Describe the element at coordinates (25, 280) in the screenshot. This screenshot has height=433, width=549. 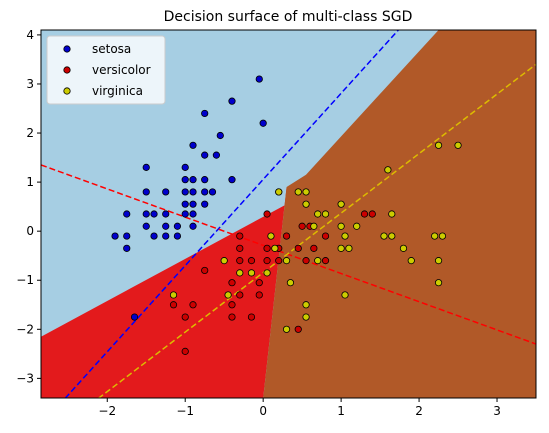
I see `y-tick-label: −1` at that location.